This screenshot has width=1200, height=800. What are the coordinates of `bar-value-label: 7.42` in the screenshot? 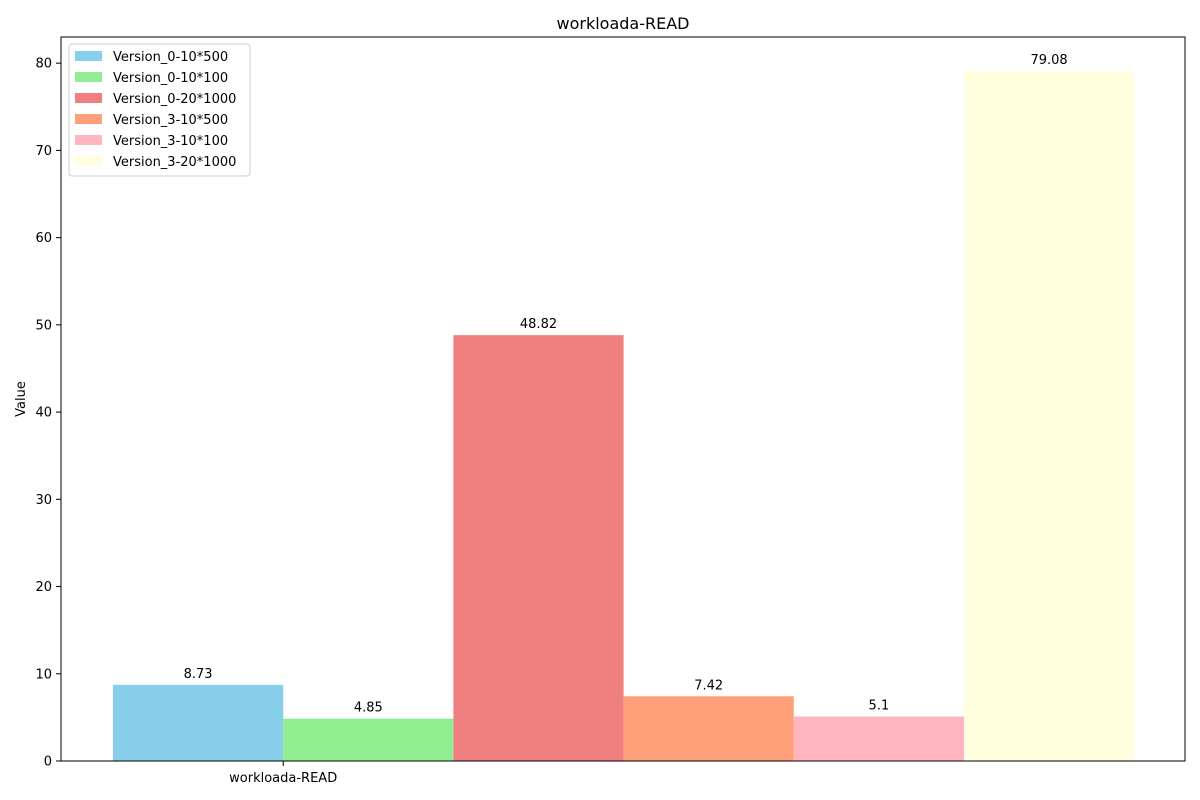 It's located at (708, 685).